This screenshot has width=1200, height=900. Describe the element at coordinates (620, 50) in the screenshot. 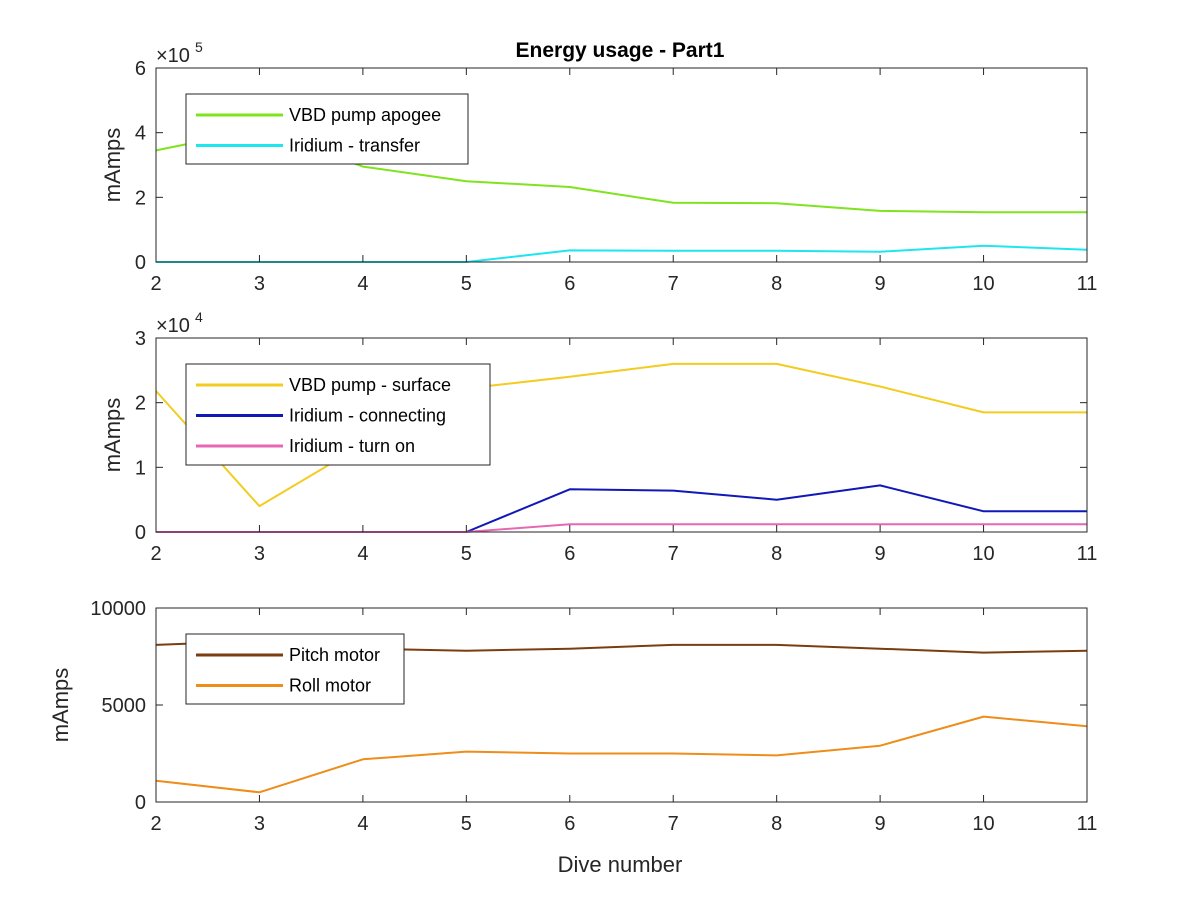

I see `figure-title: Energy usage - Part1` at that location.